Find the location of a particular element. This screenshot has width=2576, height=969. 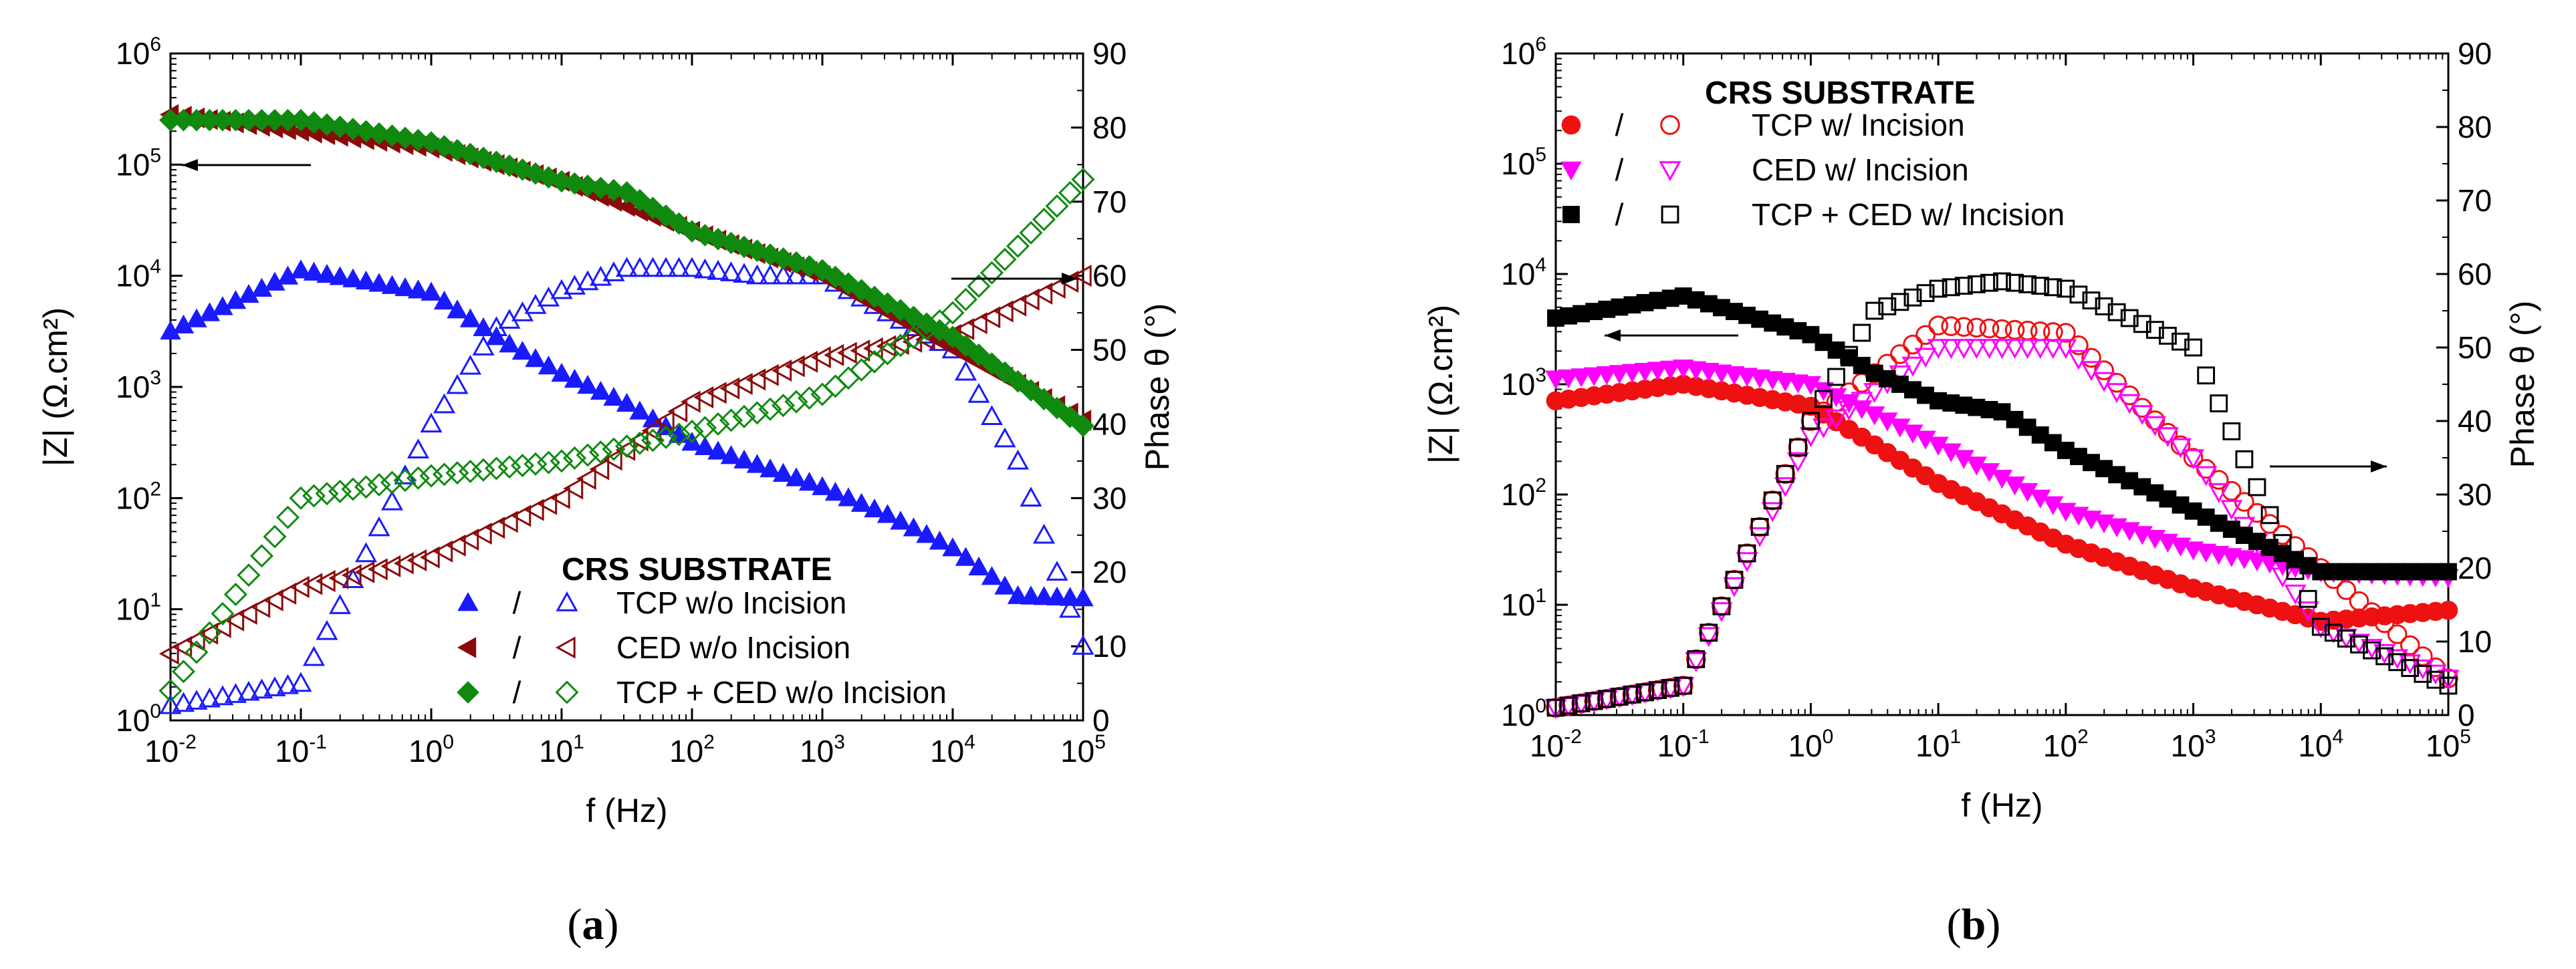

y2-tick-label: 60 is located at coordinates (2475, 274).